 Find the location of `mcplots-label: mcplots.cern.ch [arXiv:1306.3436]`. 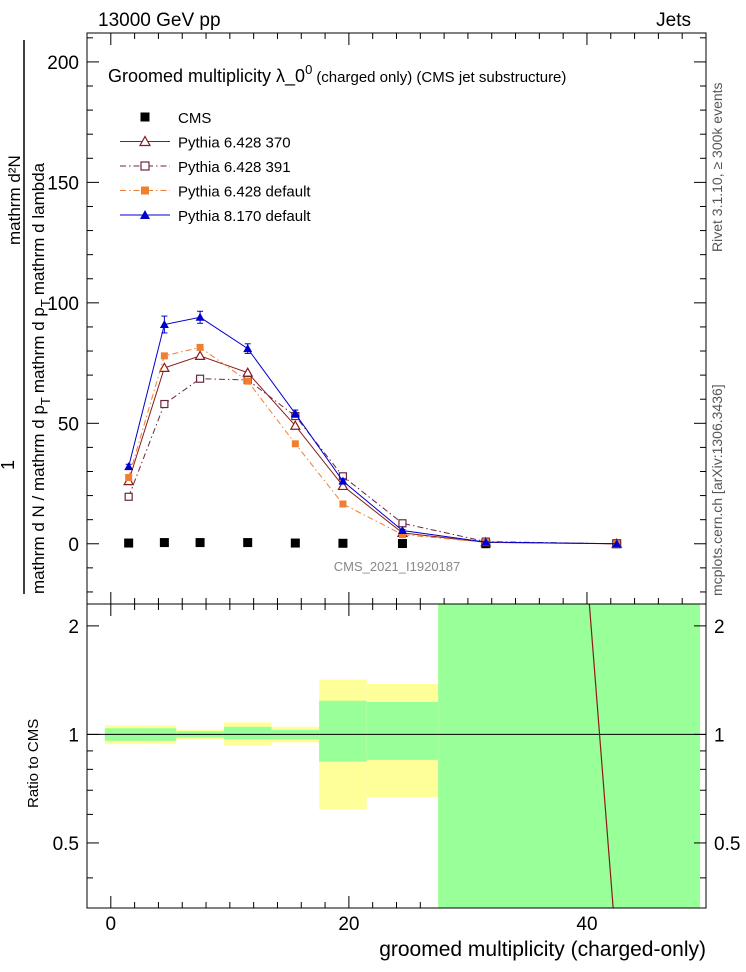

mcplots-label: mcplots.cern.ch [arXiv:1306.3436] is located at coordinates (717, 490).